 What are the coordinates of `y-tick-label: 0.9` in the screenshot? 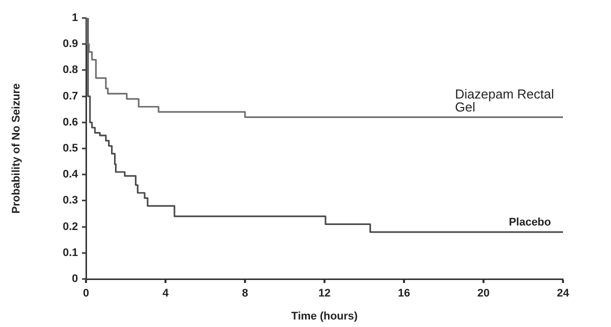 It's located at (70, 44).